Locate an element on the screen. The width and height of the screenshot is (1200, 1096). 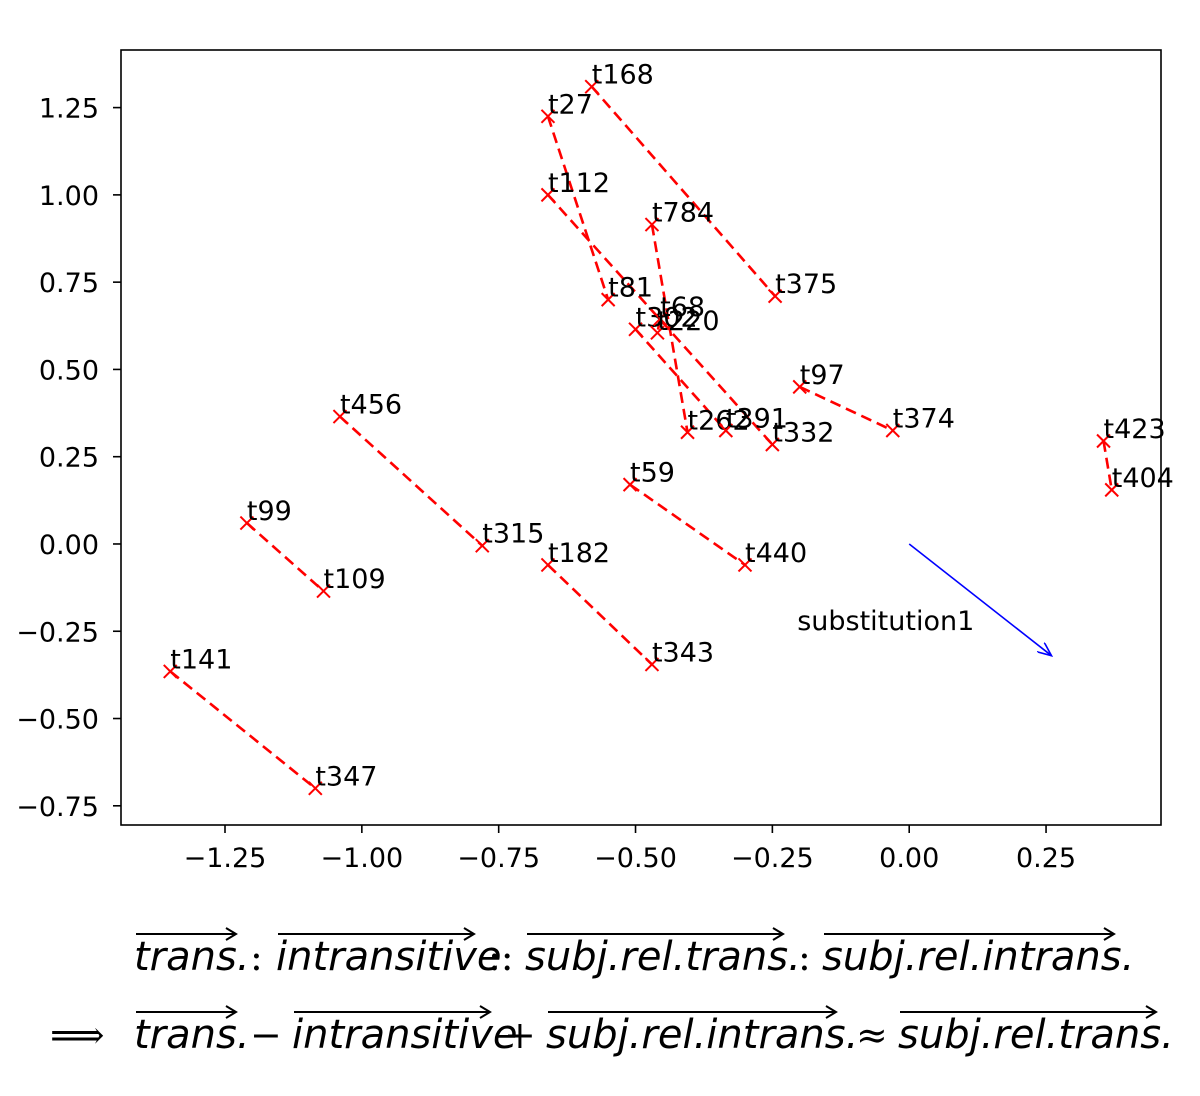
point-t220: t220 is located at coordinates (685, 323).